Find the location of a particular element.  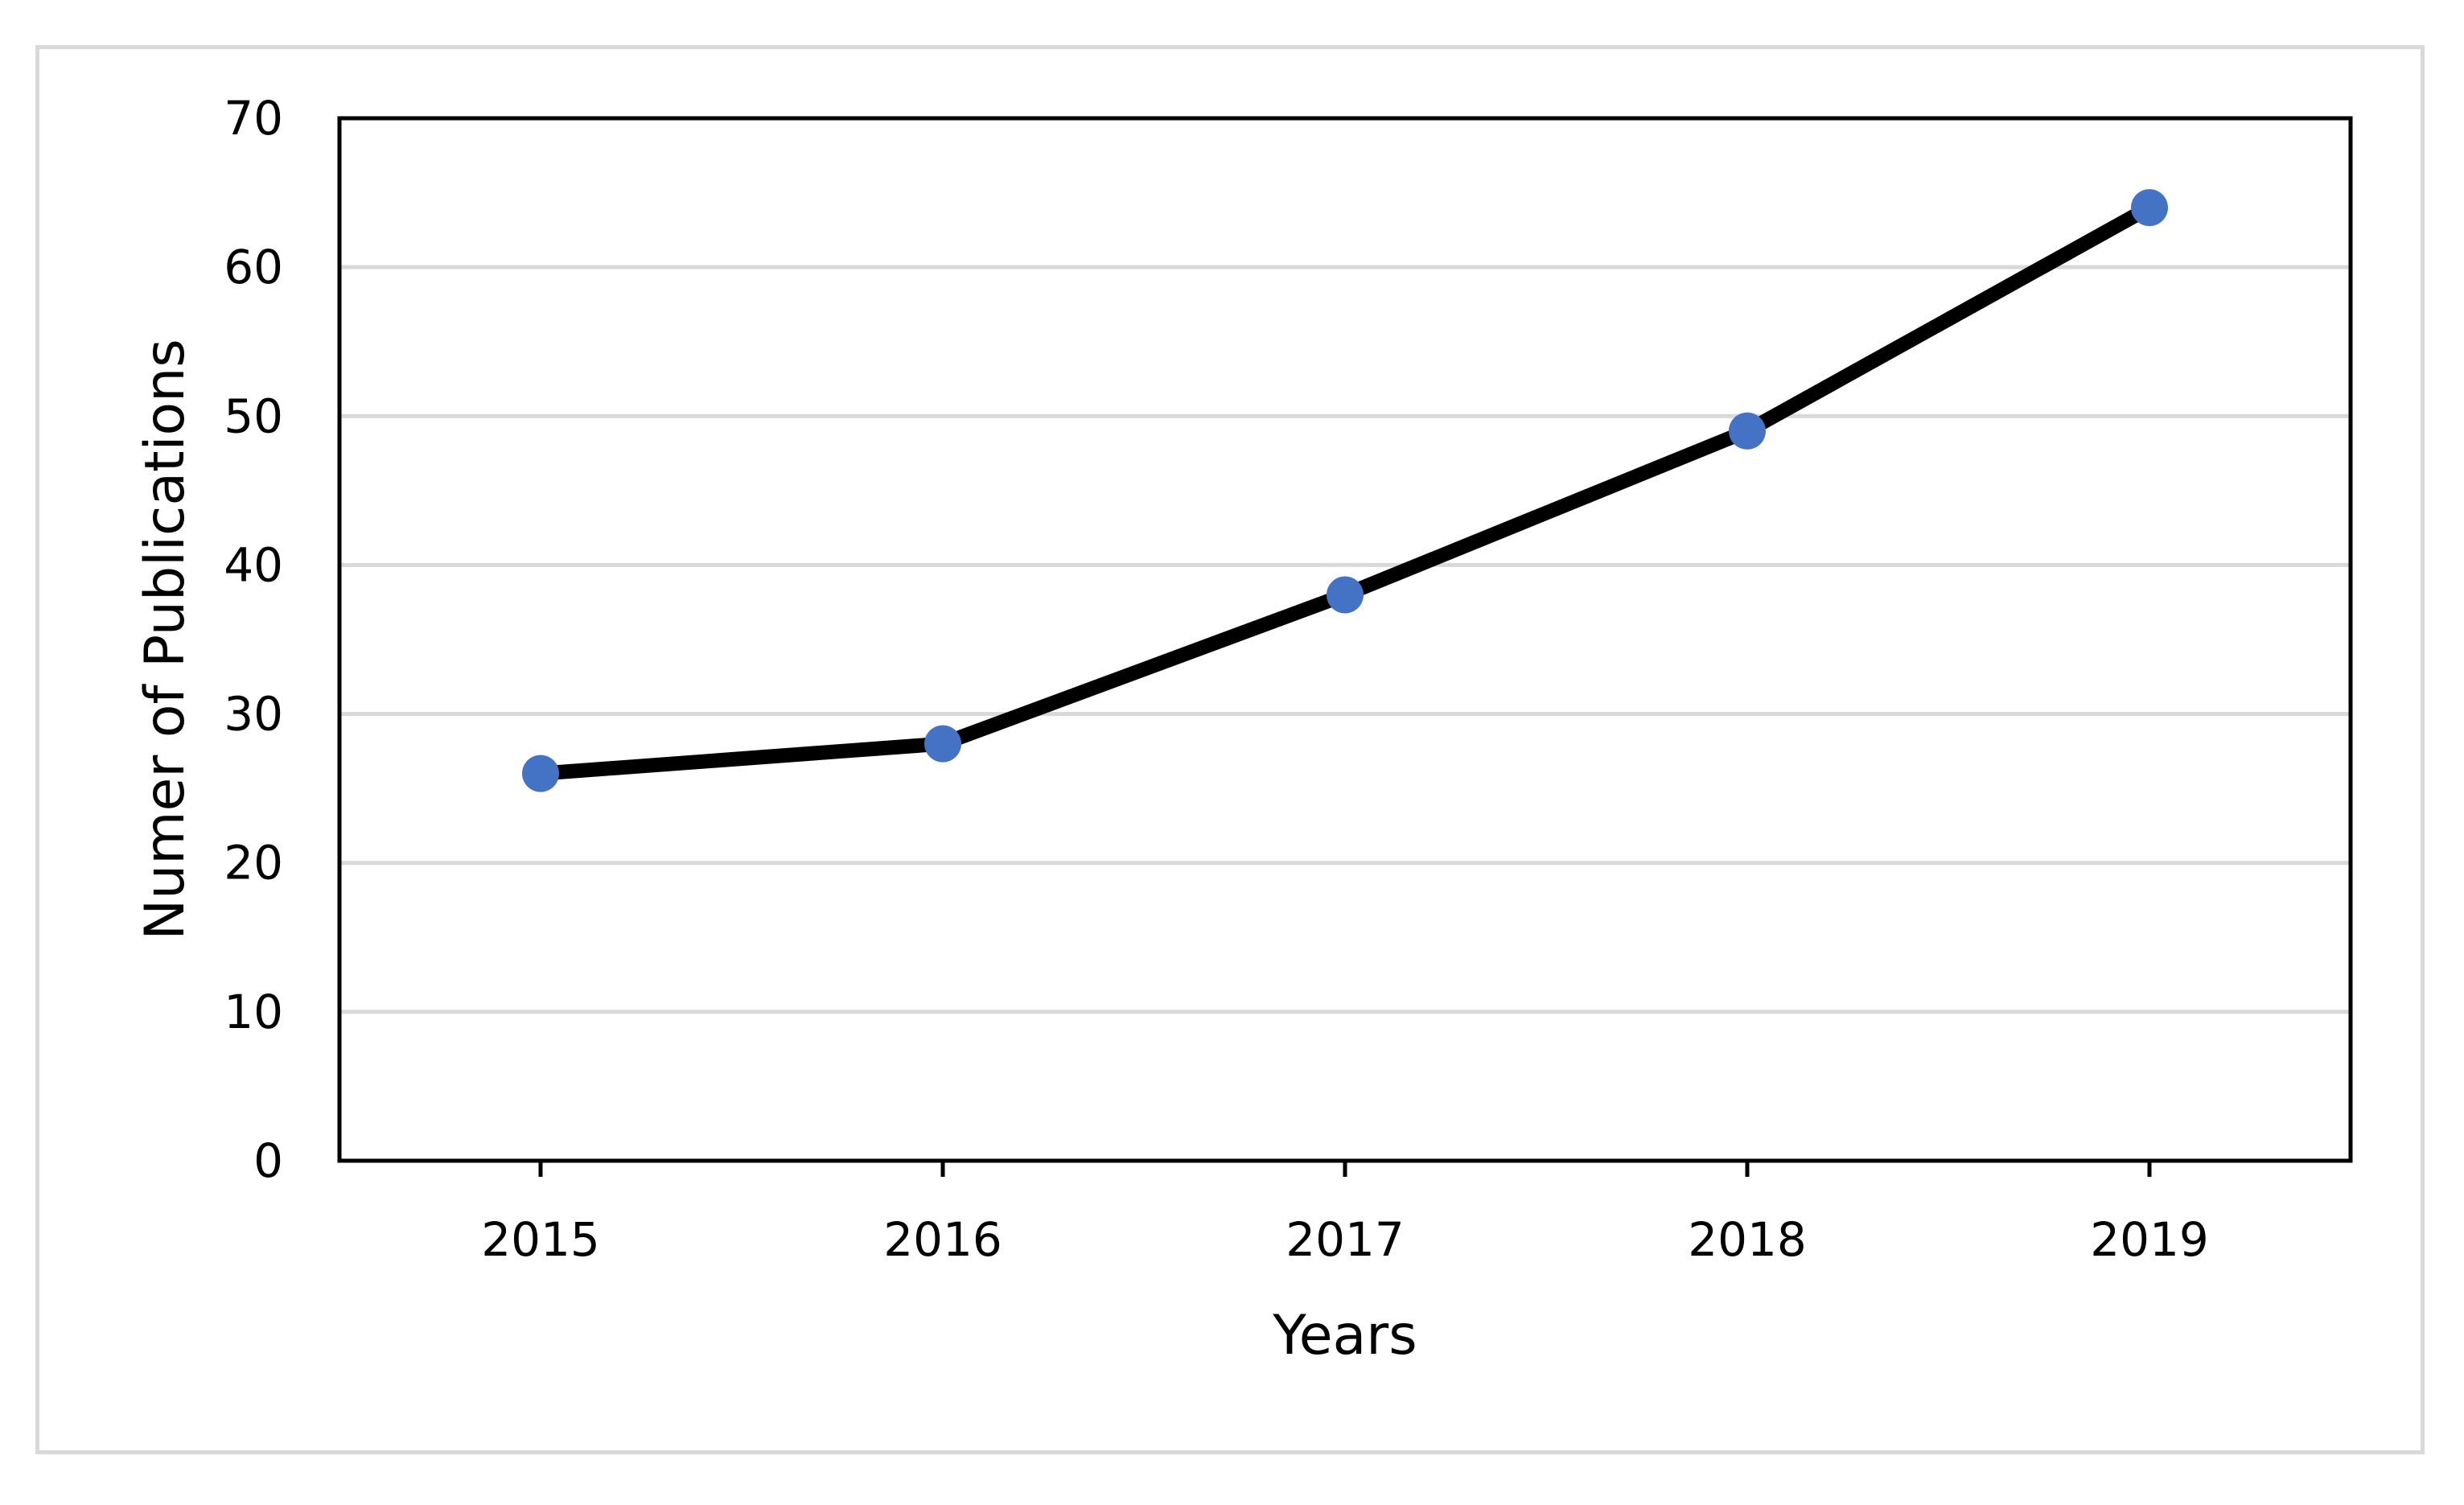

x-axis-title: Years is located at coordinates (1344, 1335).